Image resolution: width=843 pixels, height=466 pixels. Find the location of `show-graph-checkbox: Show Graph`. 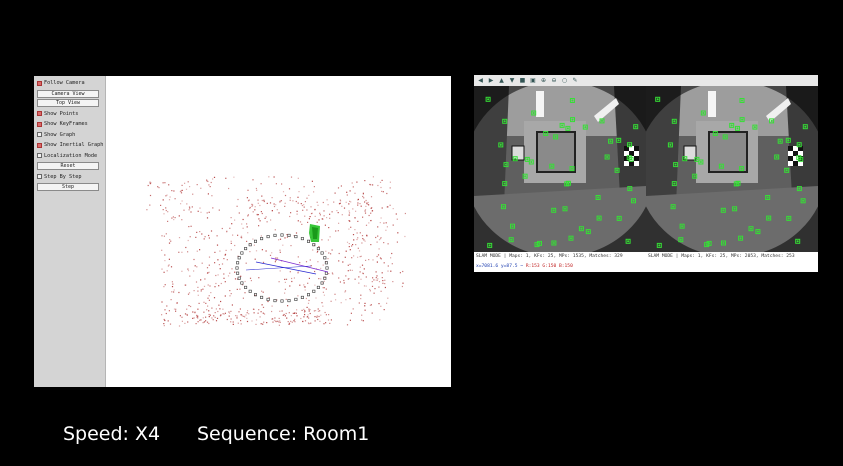

show-graph-checkbox: Show Graph is located at coordinates (71, 135).